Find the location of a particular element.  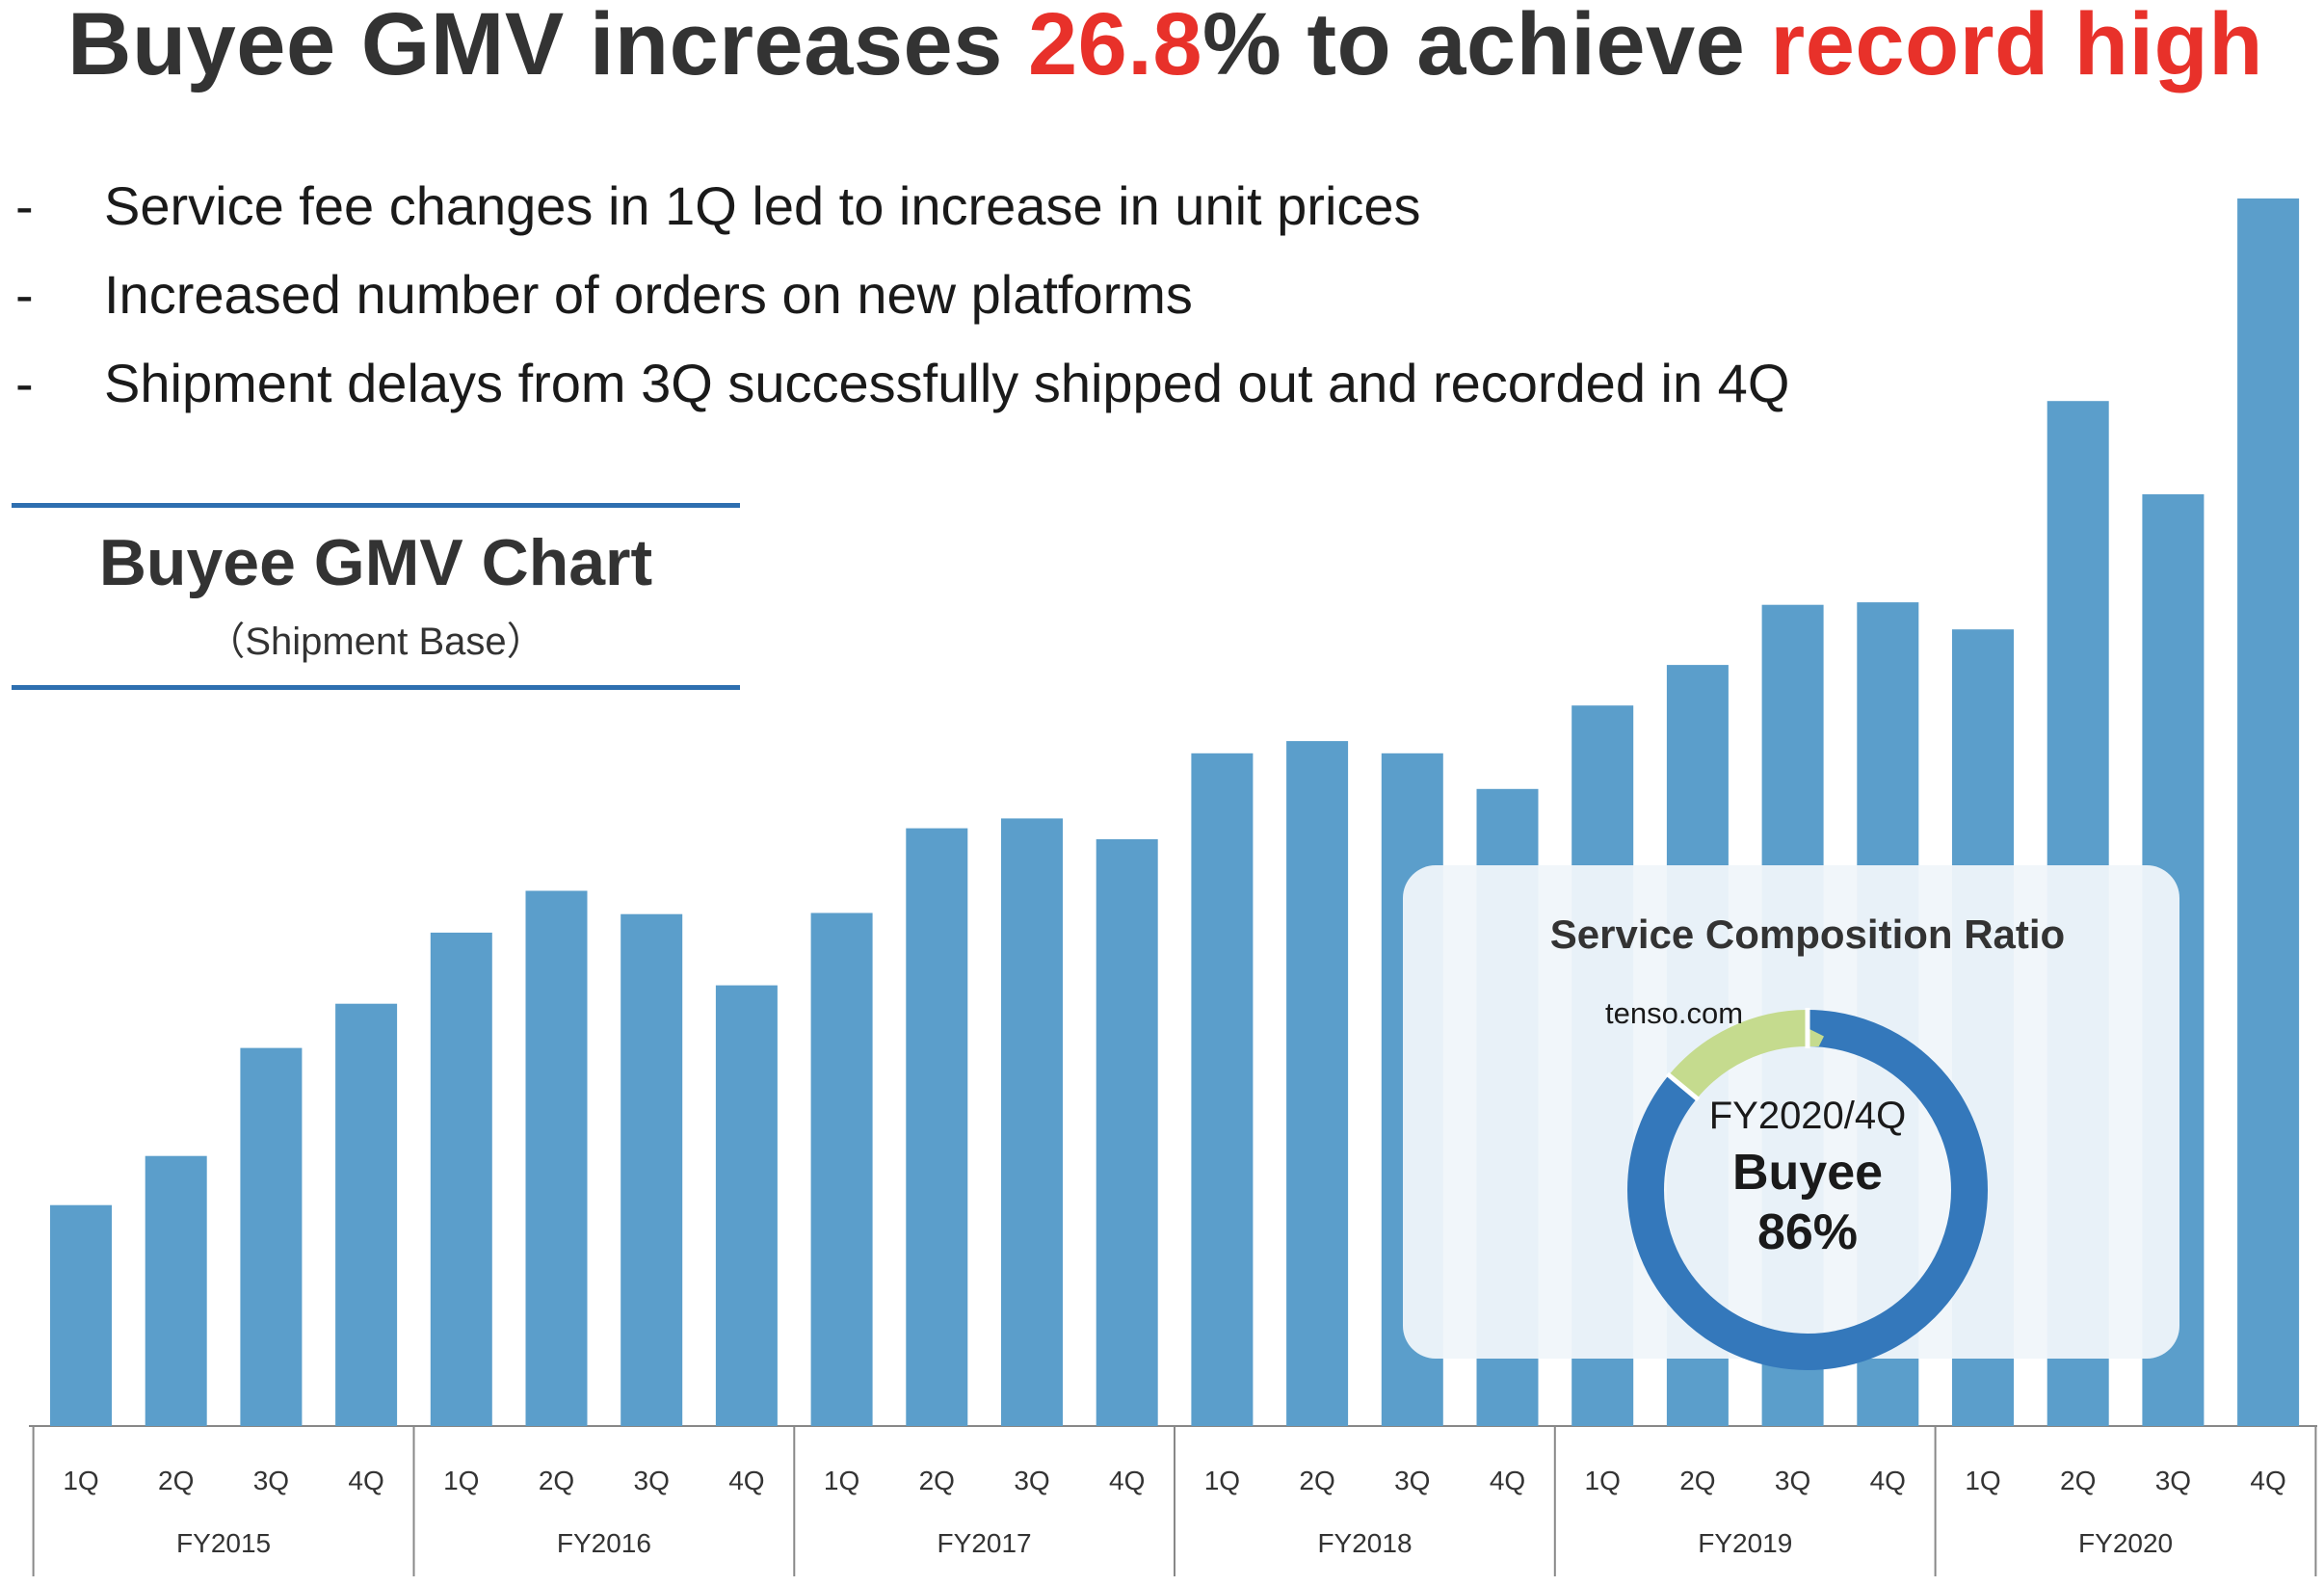

headline-part2: % to achieve is located at coordinates (1487, 46).